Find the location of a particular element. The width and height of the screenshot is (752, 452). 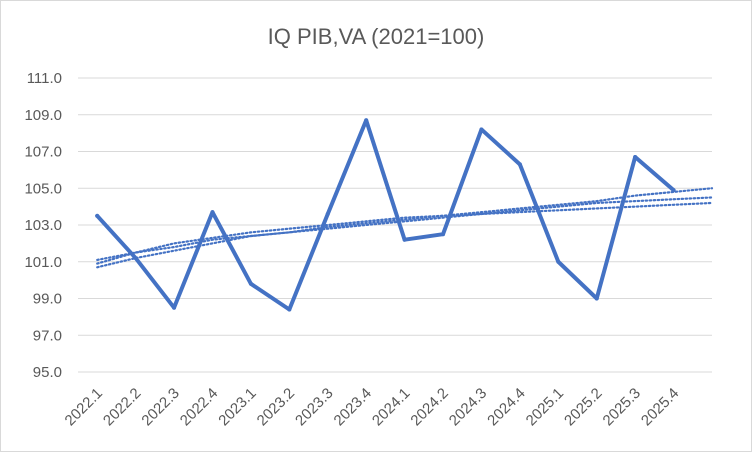

x-tick-label: 2025.2 is located at coordinates (583, 407).